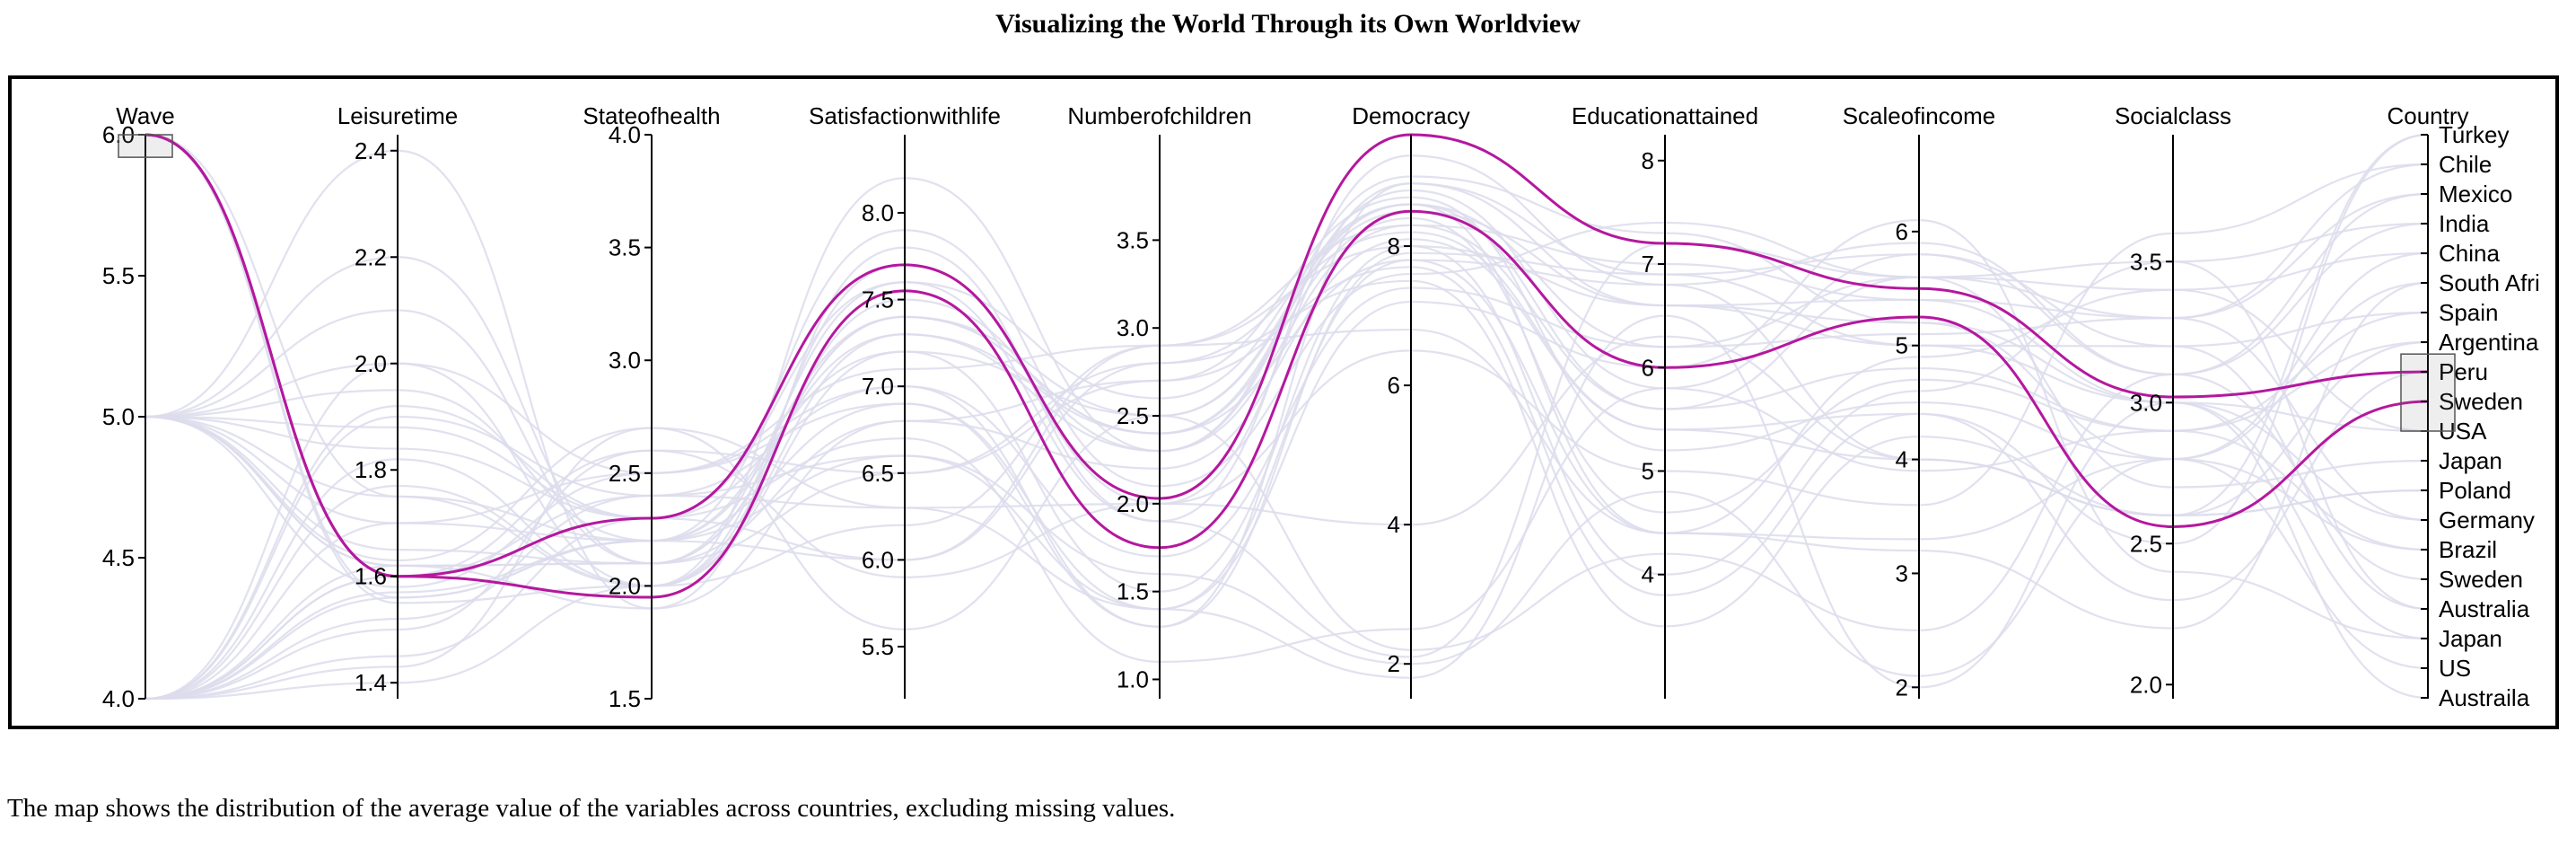  I want to click on axis-title-democracy: Democracy, so click(1410, 115).